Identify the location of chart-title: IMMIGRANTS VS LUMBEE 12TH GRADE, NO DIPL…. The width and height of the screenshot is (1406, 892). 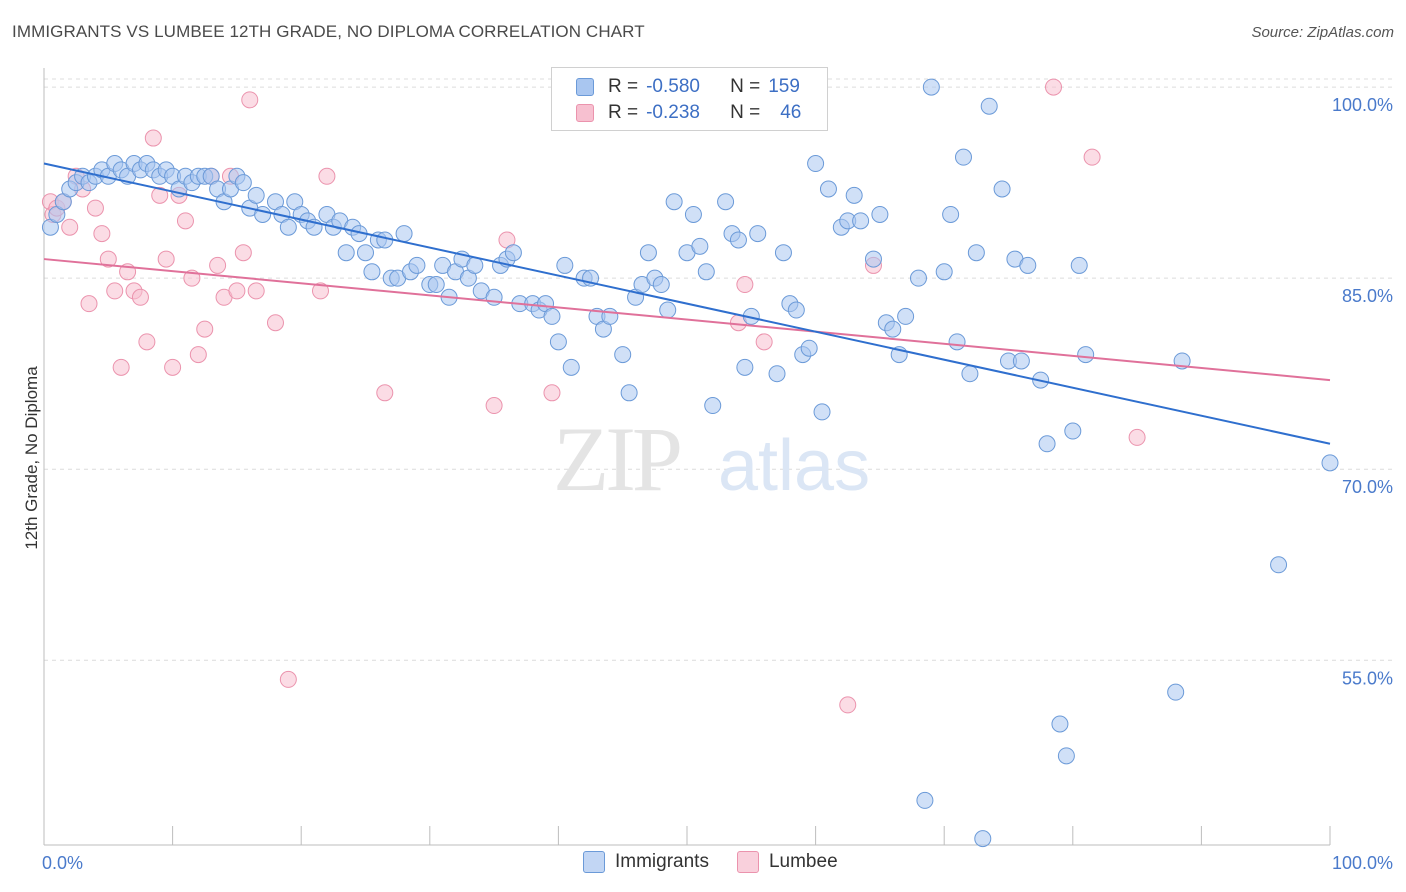
(328, 31).